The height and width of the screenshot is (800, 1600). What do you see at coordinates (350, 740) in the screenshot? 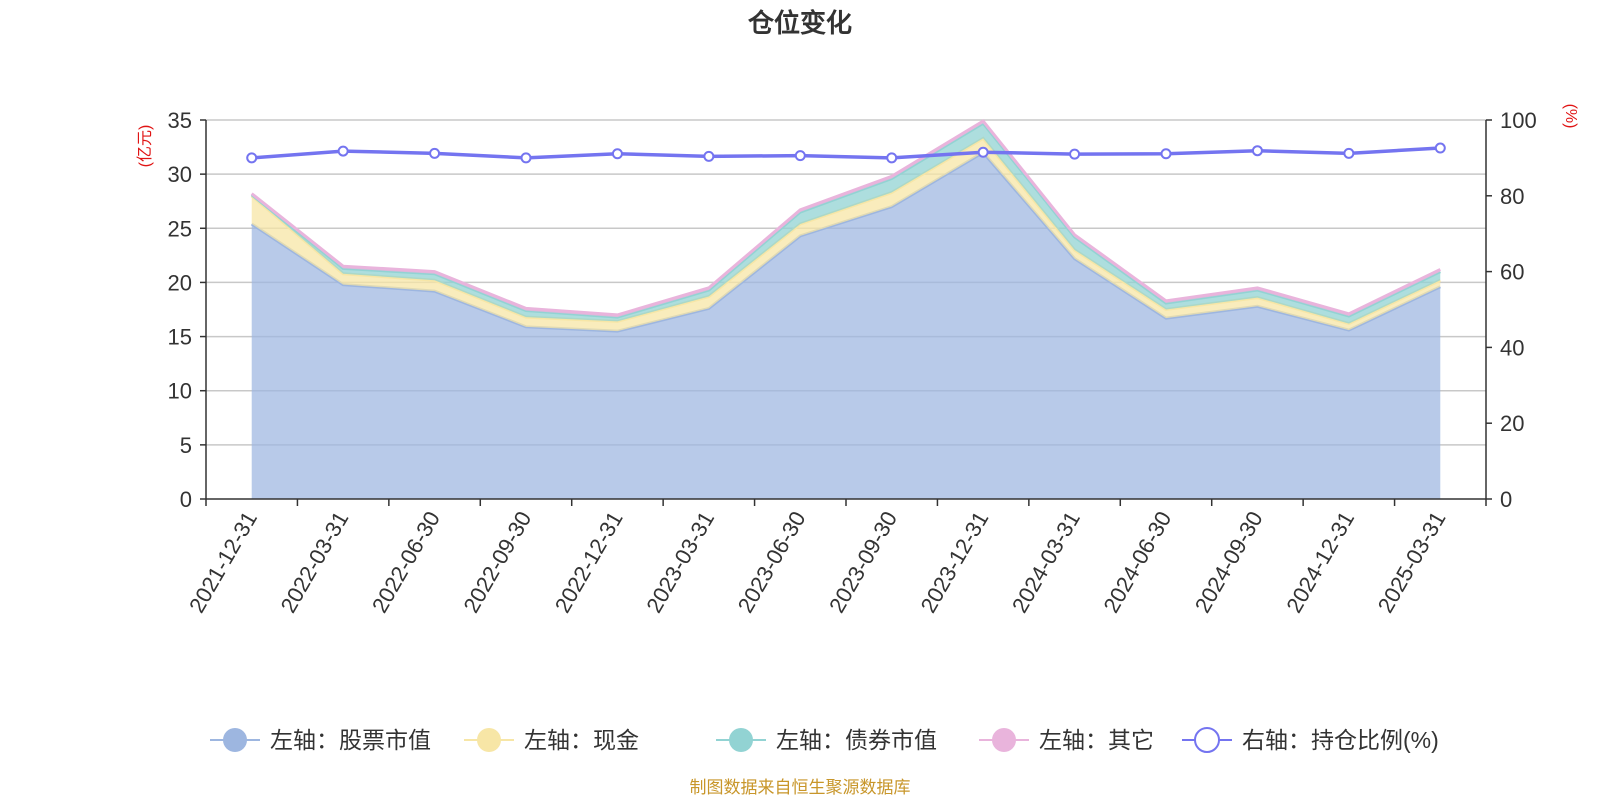
I see `legend-label: 左轴：股票市值` at bounding box center [350, 740].